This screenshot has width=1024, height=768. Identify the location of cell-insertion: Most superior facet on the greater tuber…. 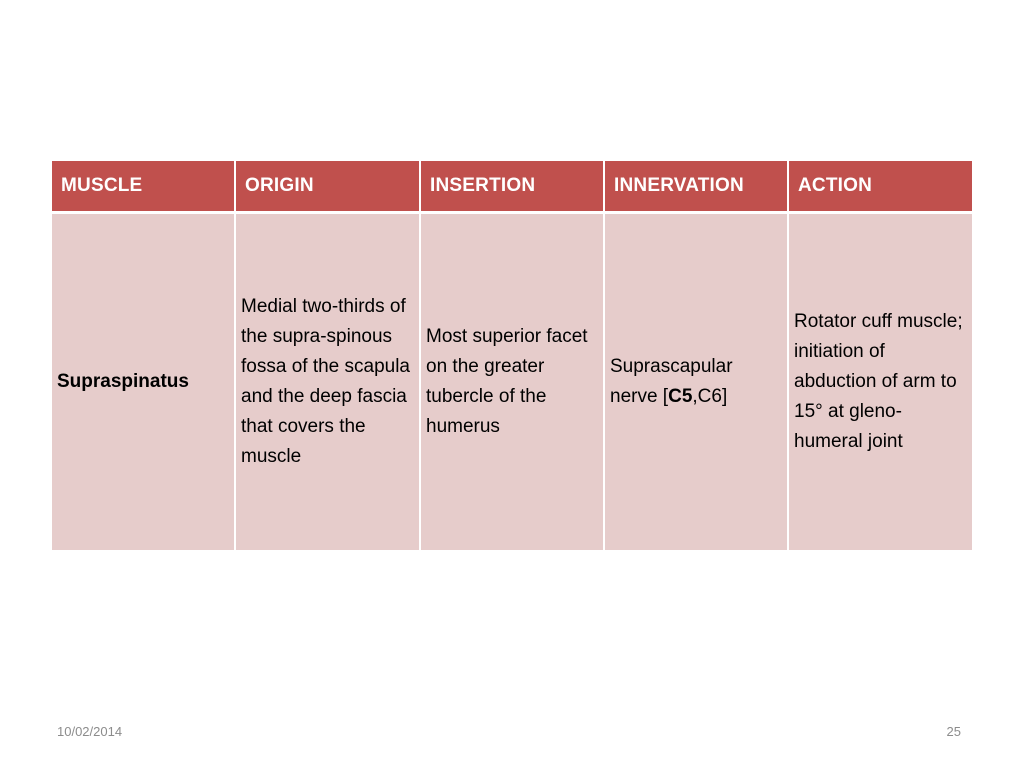
(512, 381).